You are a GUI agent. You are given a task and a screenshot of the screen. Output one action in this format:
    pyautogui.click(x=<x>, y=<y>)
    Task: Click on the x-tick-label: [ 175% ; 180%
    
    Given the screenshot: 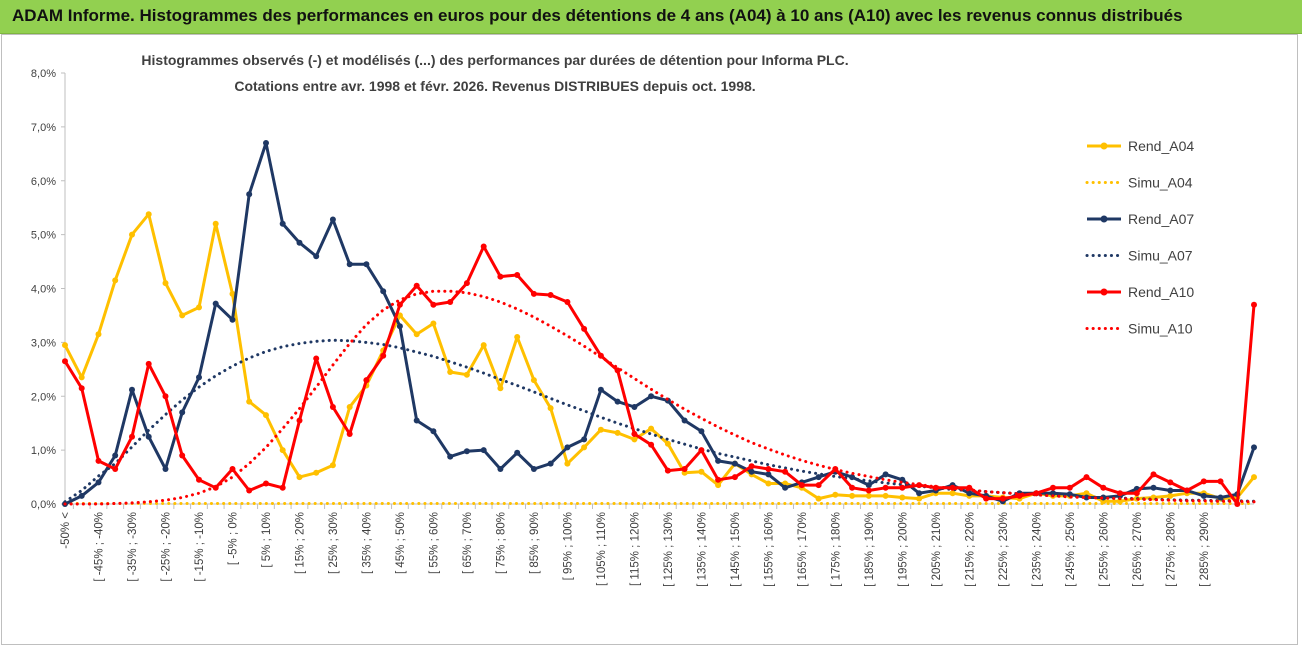 What is the action you would take?
    pyautogui.click(x=836, y=549)
    